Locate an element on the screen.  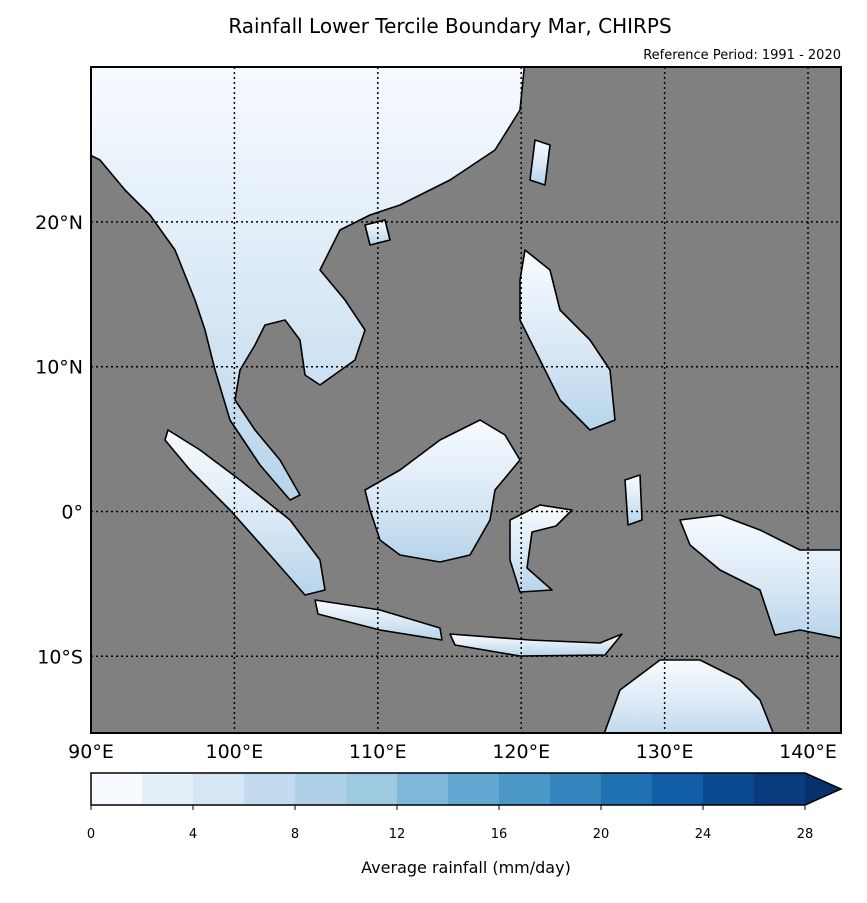
colorbar-outline is located at coordinates (466, 789).